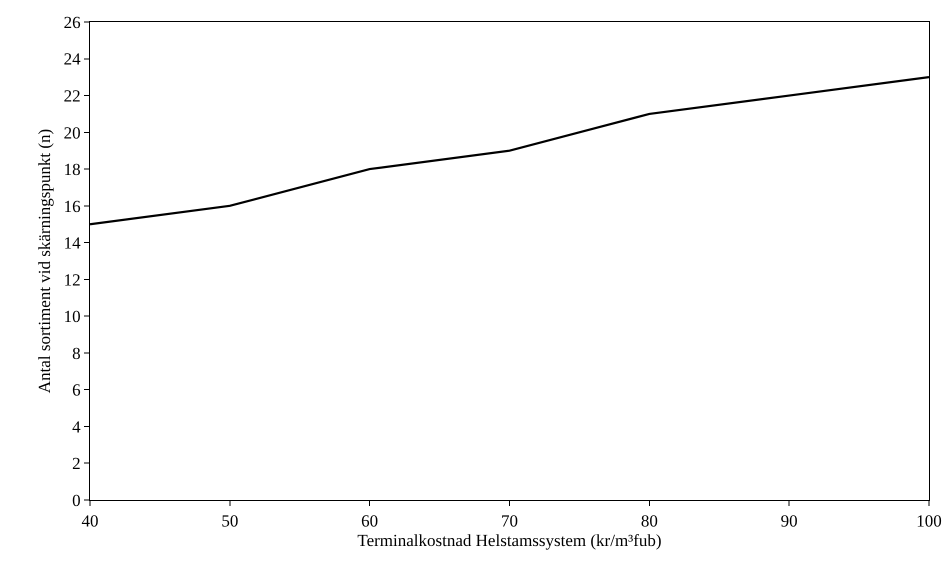 The image size is (949, 571). I want to click on y-tick-label: 16, so click(72, 206).